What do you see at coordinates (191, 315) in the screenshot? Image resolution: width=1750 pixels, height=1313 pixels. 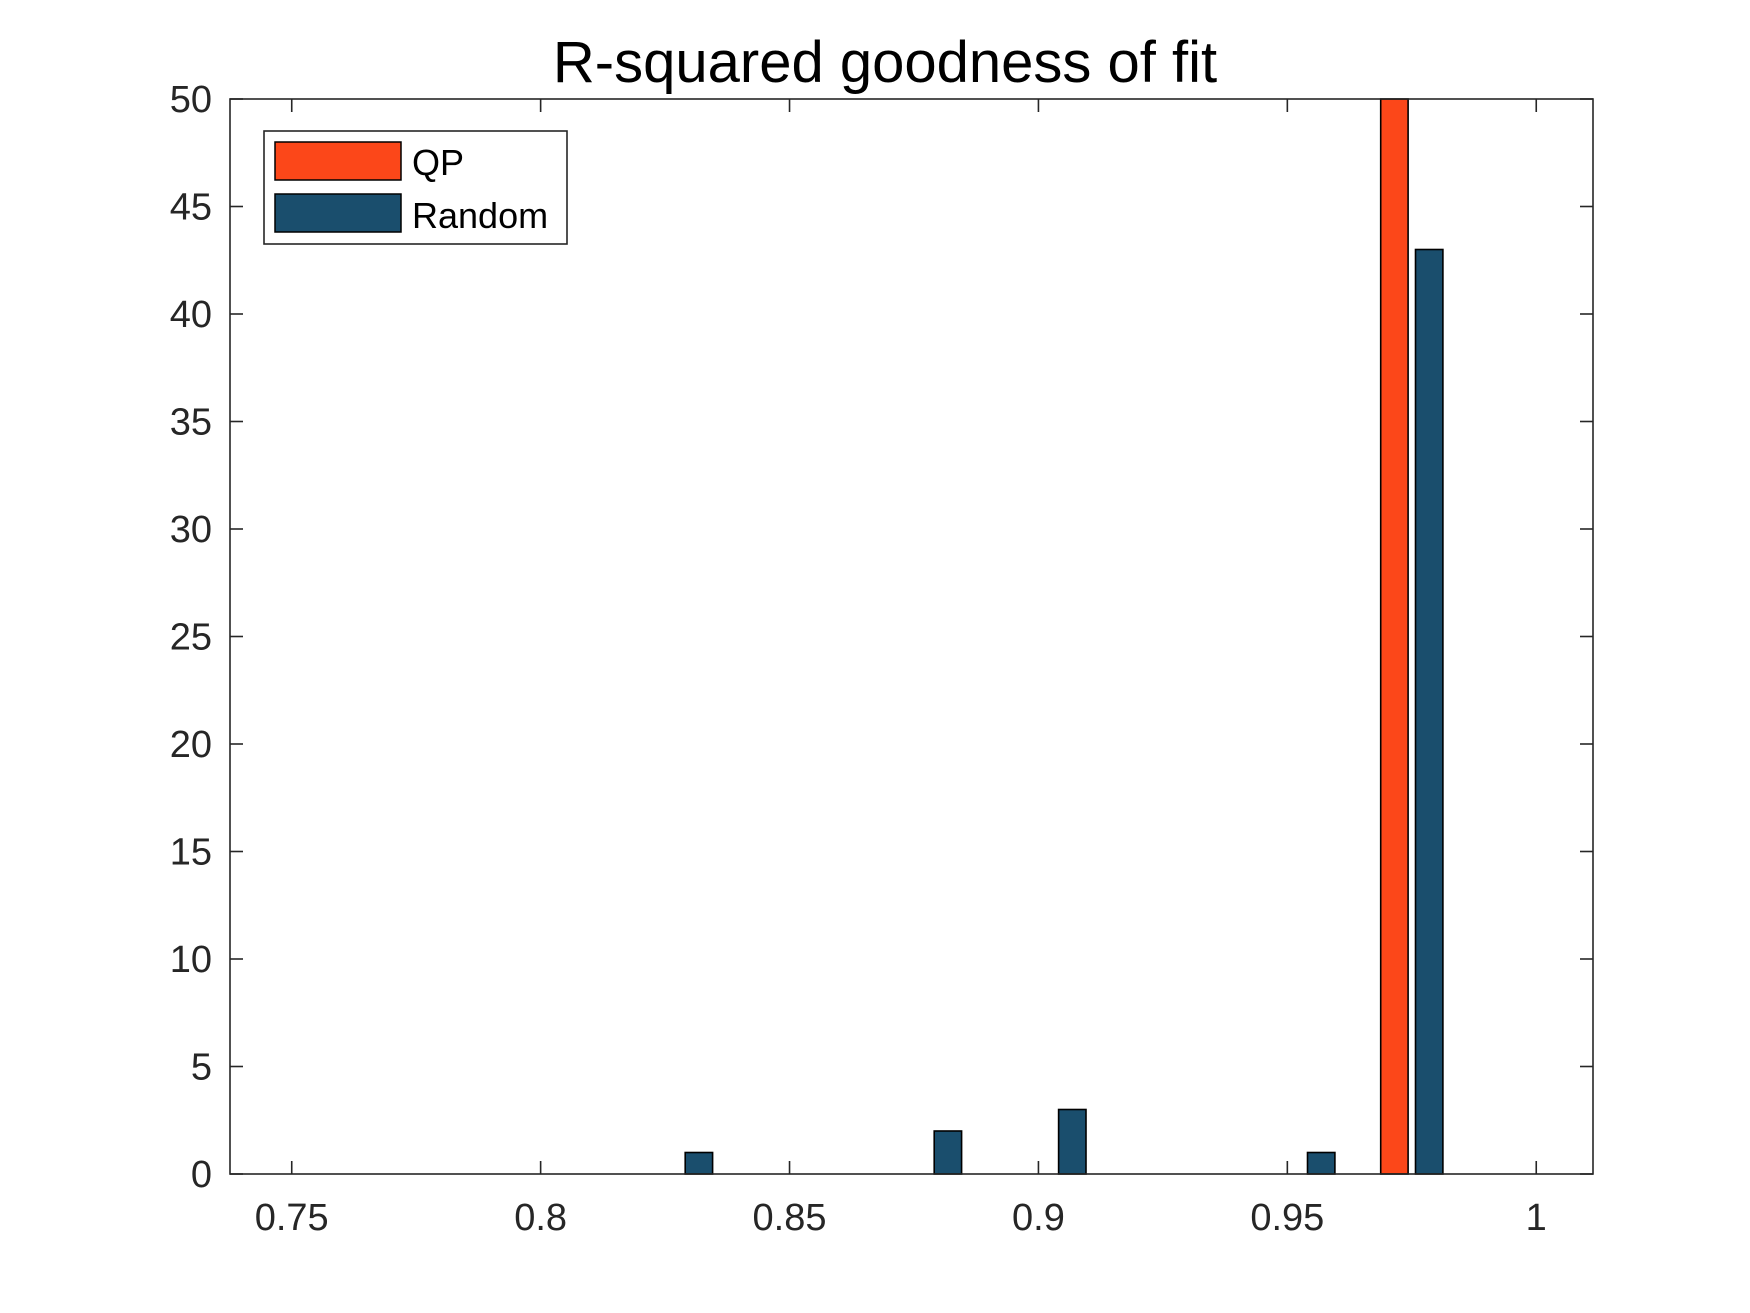 I see `y-tick-label-8: 40` at bounding box center [191, 315].